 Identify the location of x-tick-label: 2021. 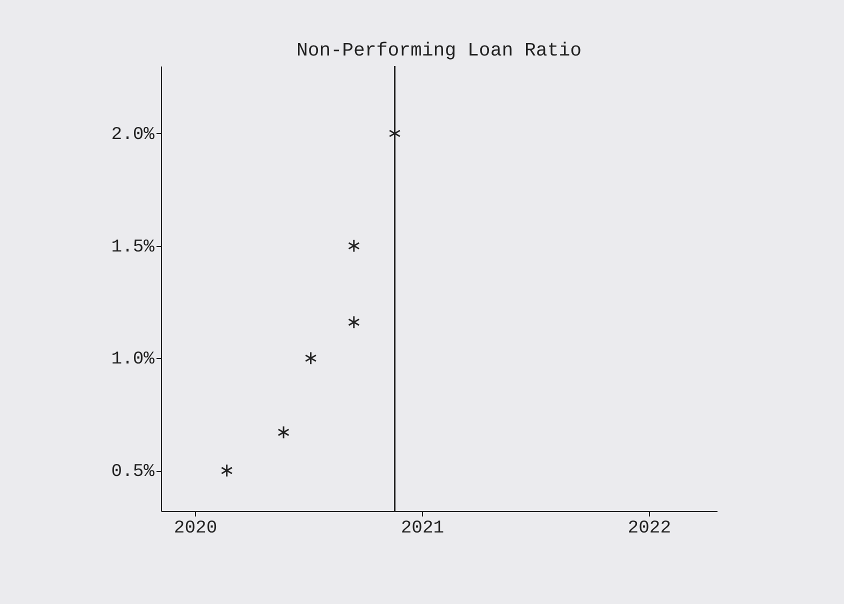
(422, 528).